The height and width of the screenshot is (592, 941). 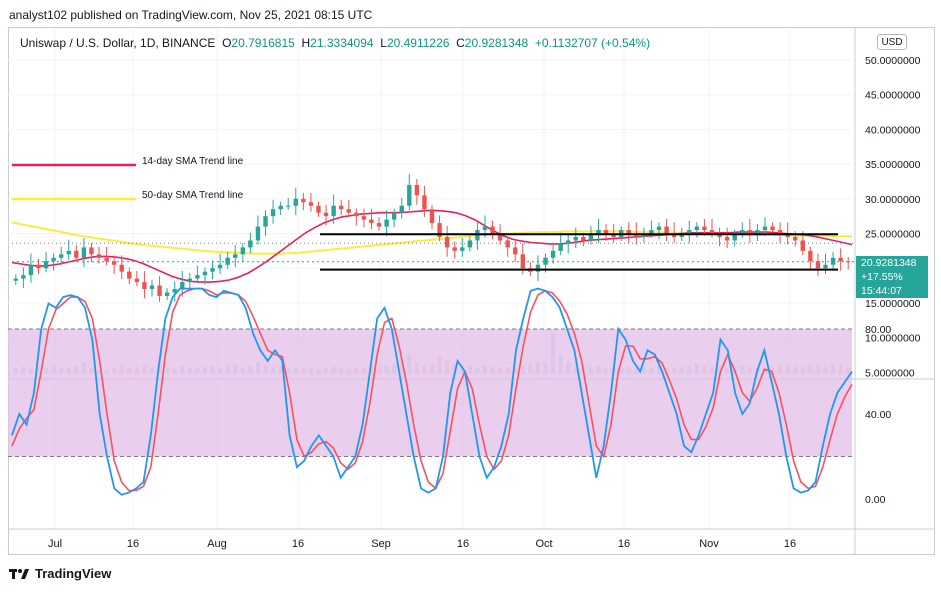 I want to click on price-tick-label: 25.0000000, so click(x=893, y=235).